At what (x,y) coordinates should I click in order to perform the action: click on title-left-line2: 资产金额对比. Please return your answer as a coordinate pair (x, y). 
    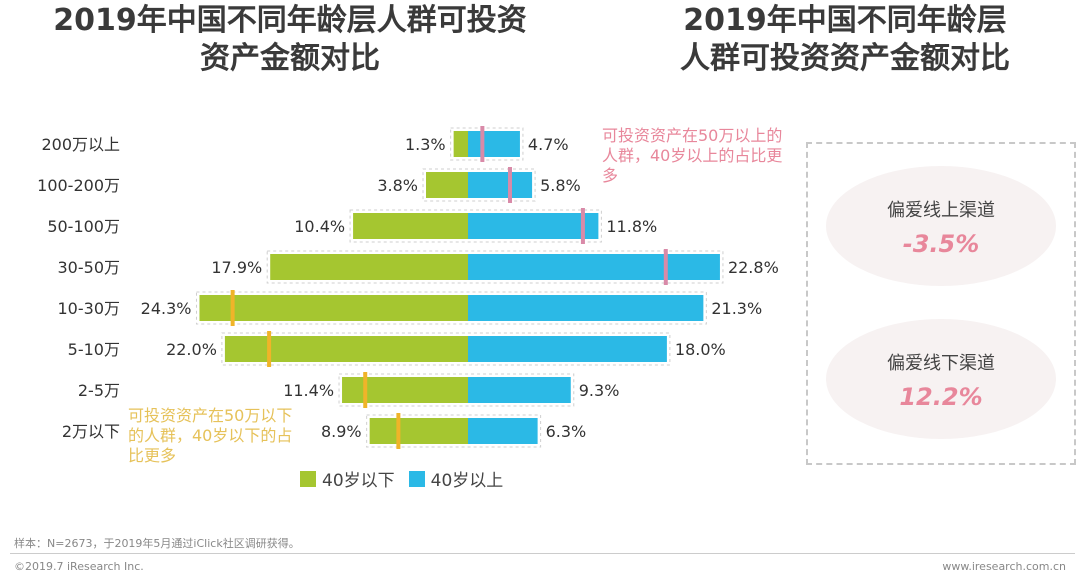
    Looking at the image, I should click on (290, 58).